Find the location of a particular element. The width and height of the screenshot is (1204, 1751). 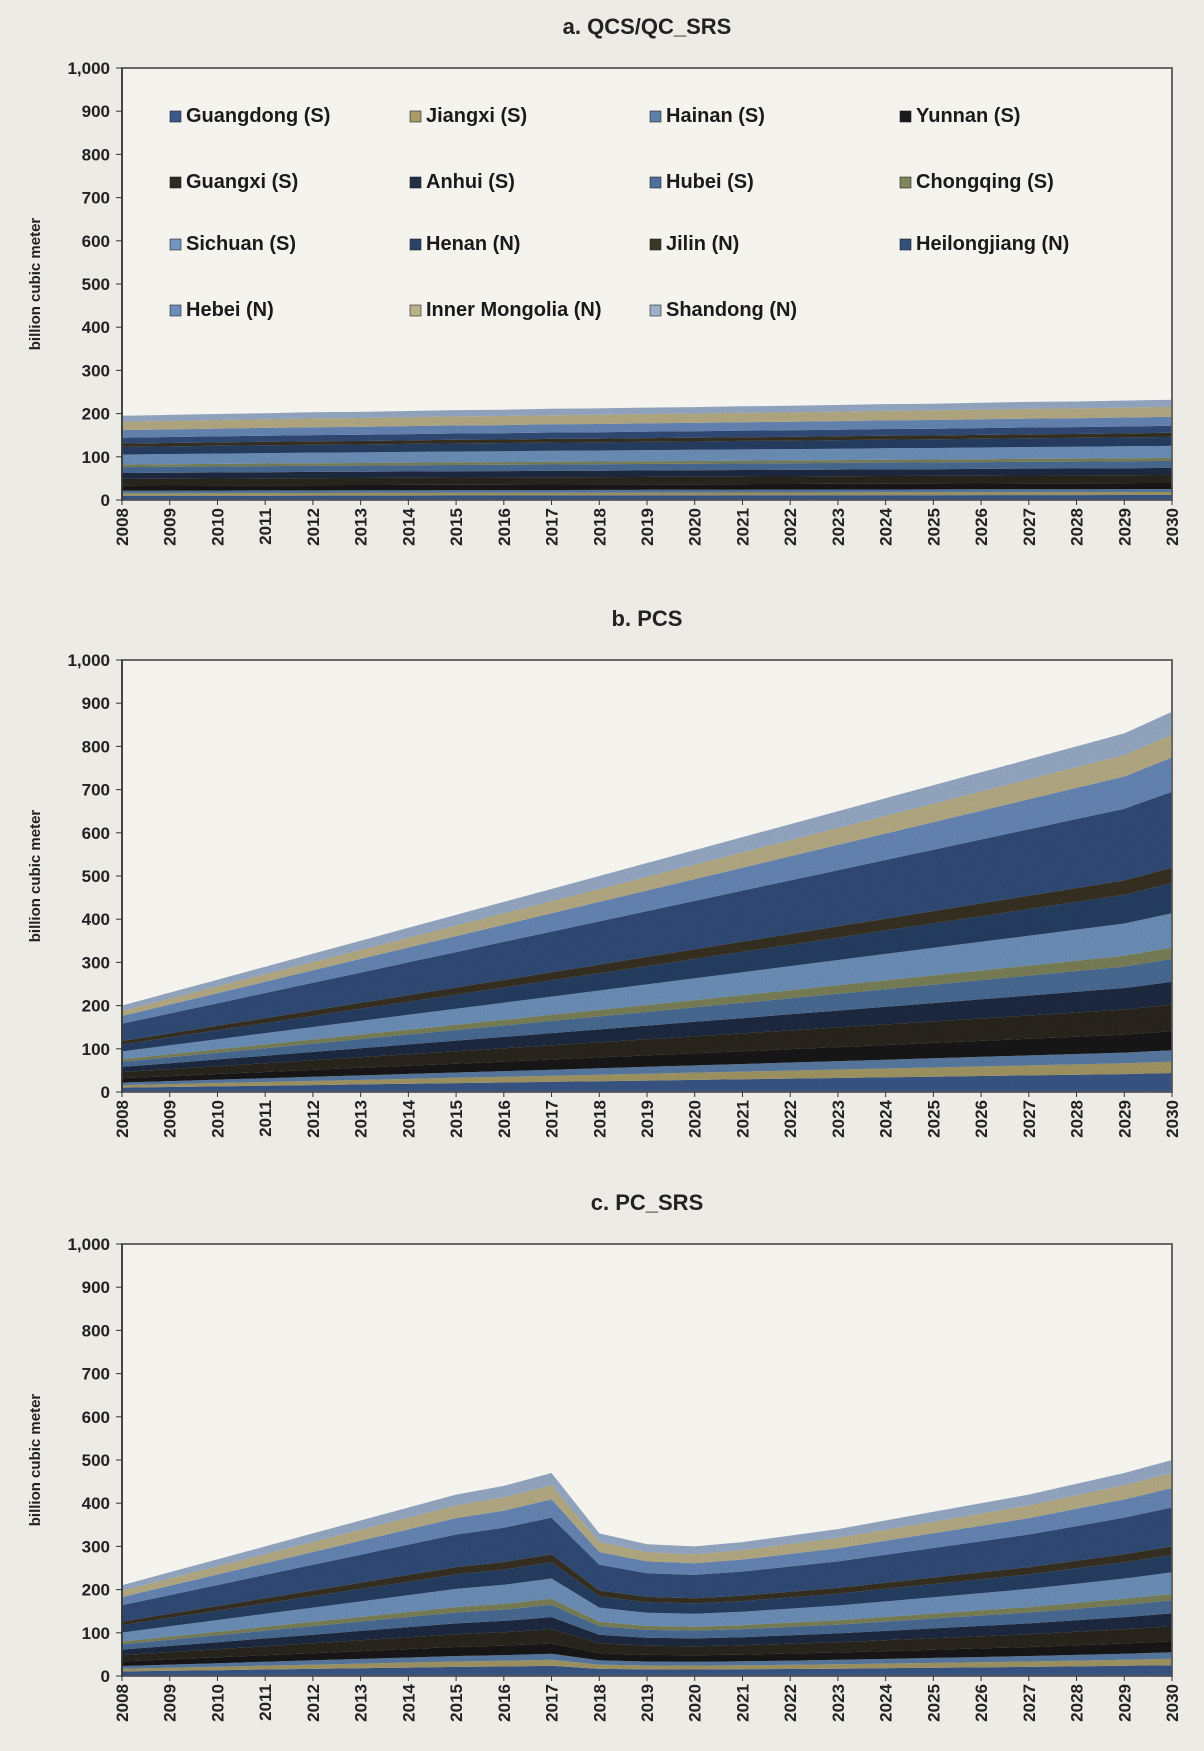

area-series-yunnan-s is located at coordinates (647, 1653).